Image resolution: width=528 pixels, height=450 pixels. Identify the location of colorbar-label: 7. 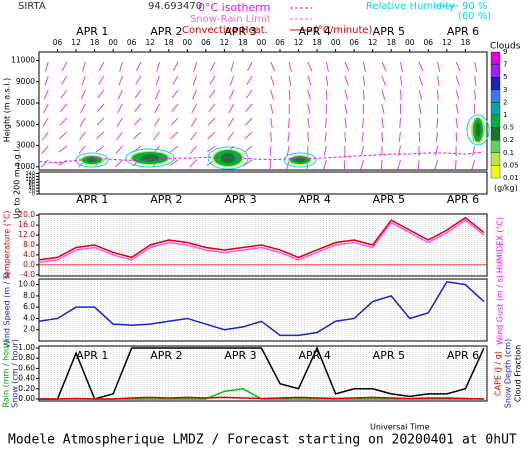
(505, 65).